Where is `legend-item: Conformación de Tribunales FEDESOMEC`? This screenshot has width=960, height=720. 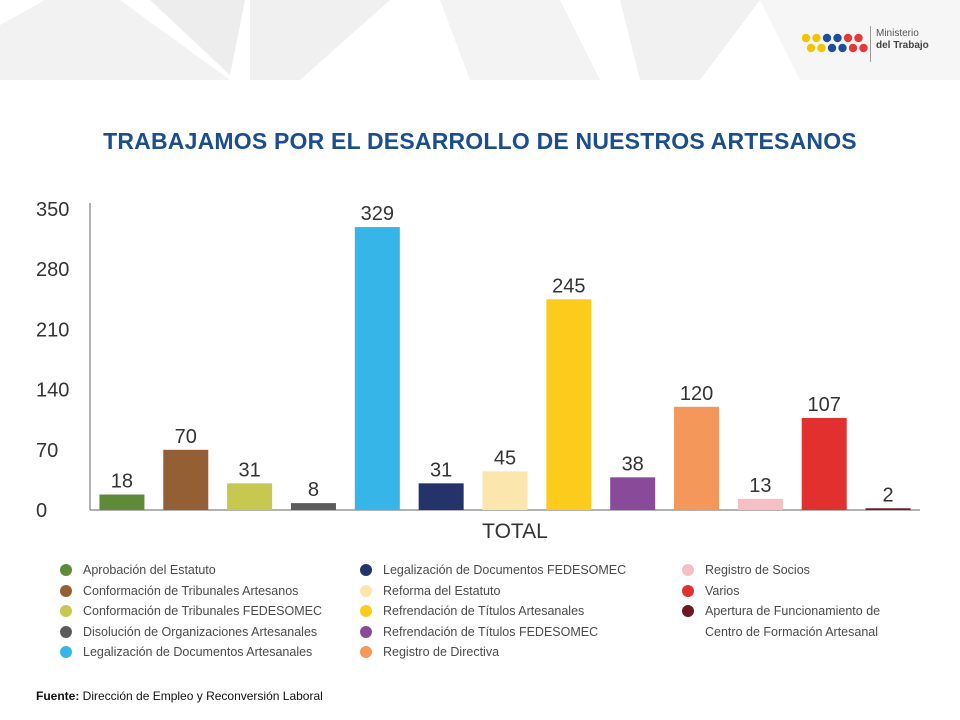
legend-item: Conformación de Tribunales FEDESOMEC is located at coordinates (191, 611).